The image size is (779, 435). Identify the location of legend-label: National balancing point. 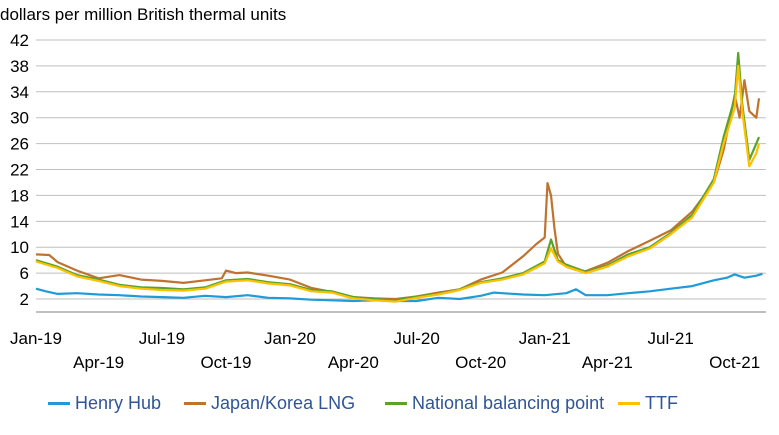
(508, 403).